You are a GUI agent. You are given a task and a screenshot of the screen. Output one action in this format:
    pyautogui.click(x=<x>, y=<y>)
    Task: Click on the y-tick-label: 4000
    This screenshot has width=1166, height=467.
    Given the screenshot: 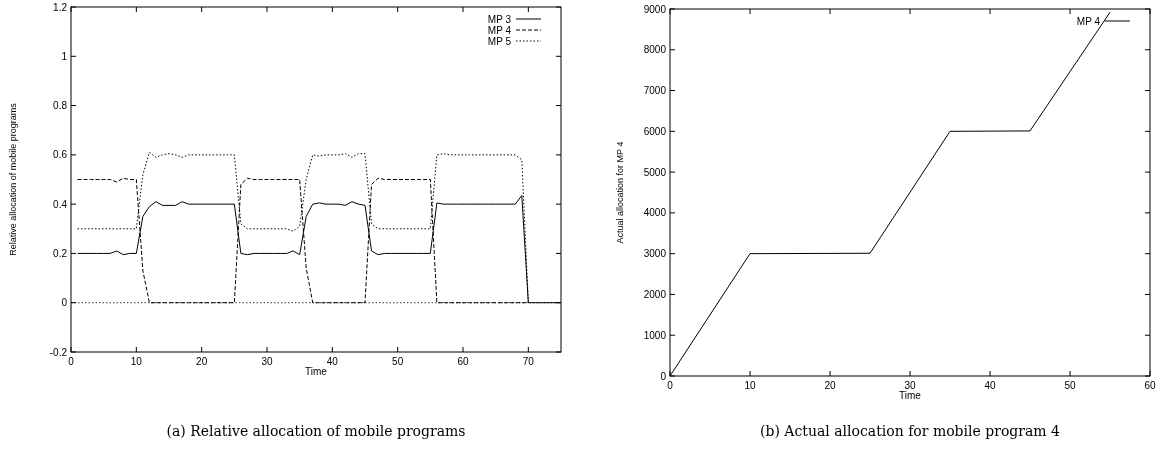 What is the action you would take?
    pyautogui.click(x=655, y=213)
    